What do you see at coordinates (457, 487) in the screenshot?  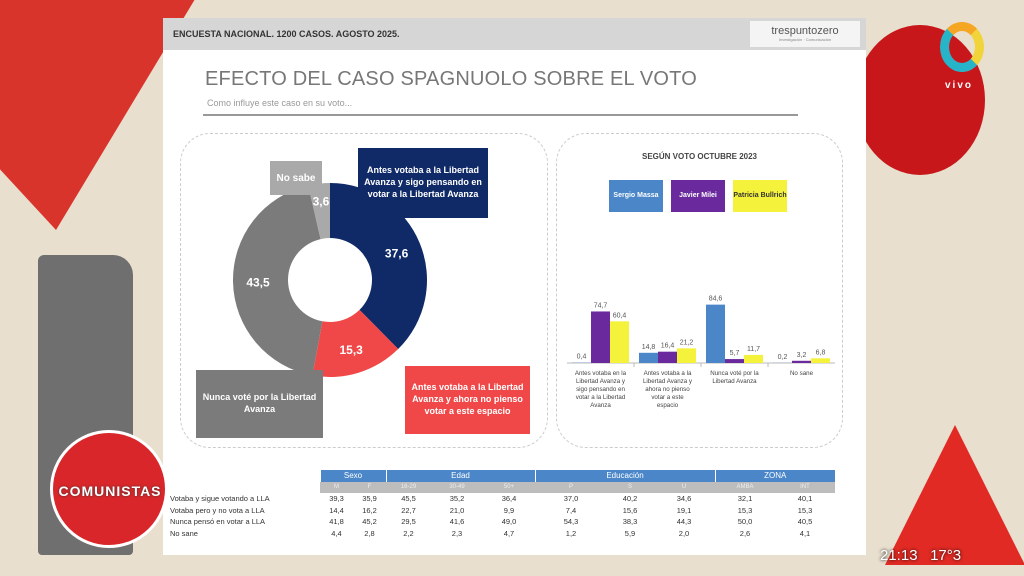 I see `column-header: 30-49` at bounding box center [457, 487].